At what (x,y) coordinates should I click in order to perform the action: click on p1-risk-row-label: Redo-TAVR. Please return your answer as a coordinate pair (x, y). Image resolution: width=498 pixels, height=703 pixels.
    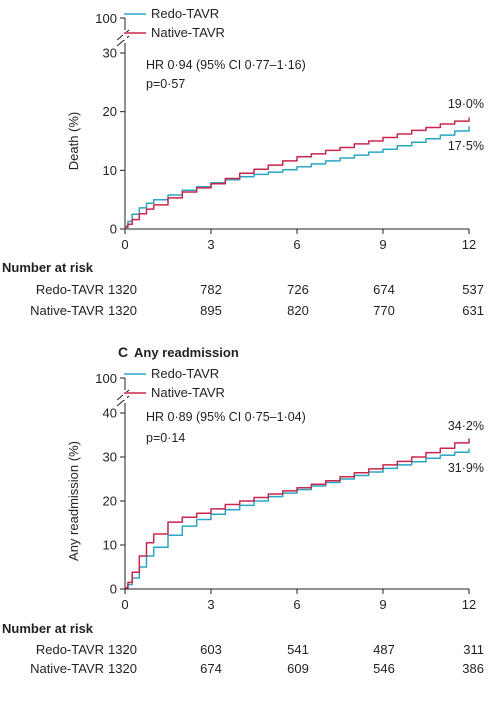
    Looking at the image, I should click on (70, 289).